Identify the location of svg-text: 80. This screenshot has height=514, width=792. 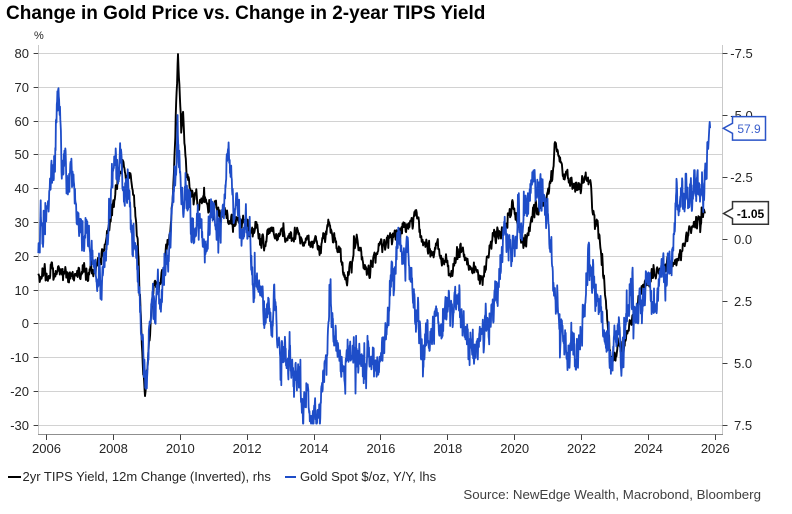
(22, 53).